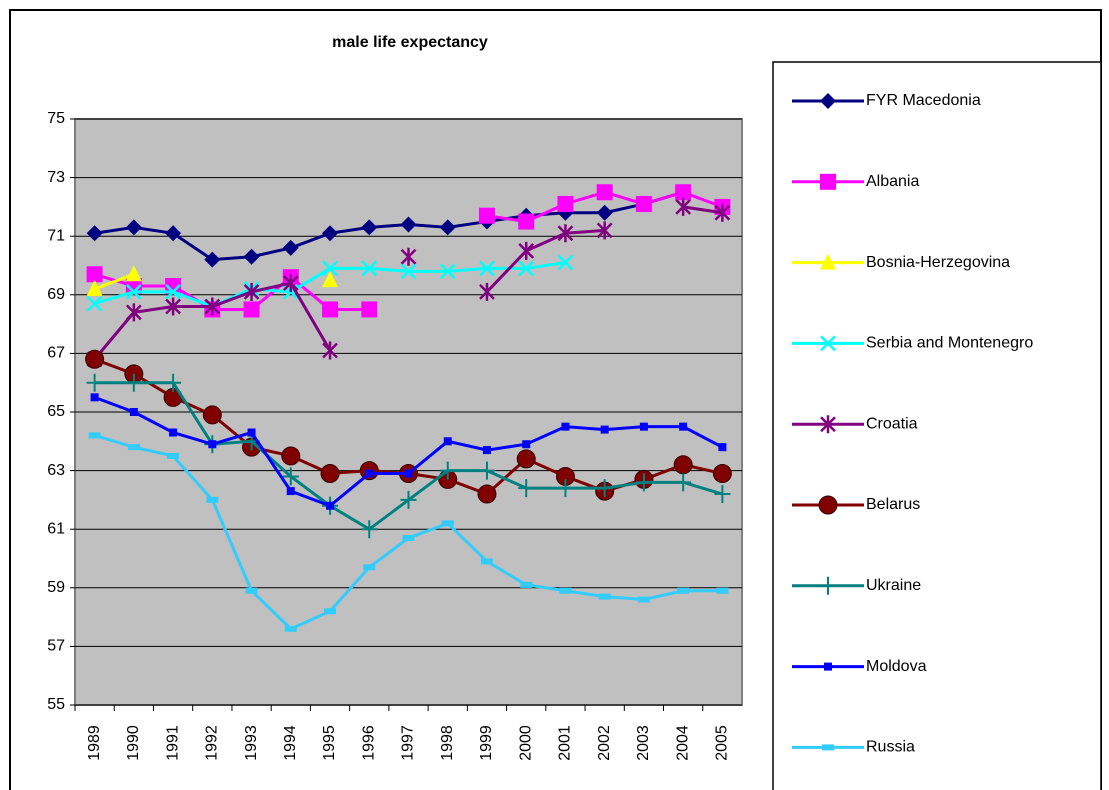  Describe the element at coordinates (329, 743) in the screenshot. I see `x-tick-label: 1995` at that location.